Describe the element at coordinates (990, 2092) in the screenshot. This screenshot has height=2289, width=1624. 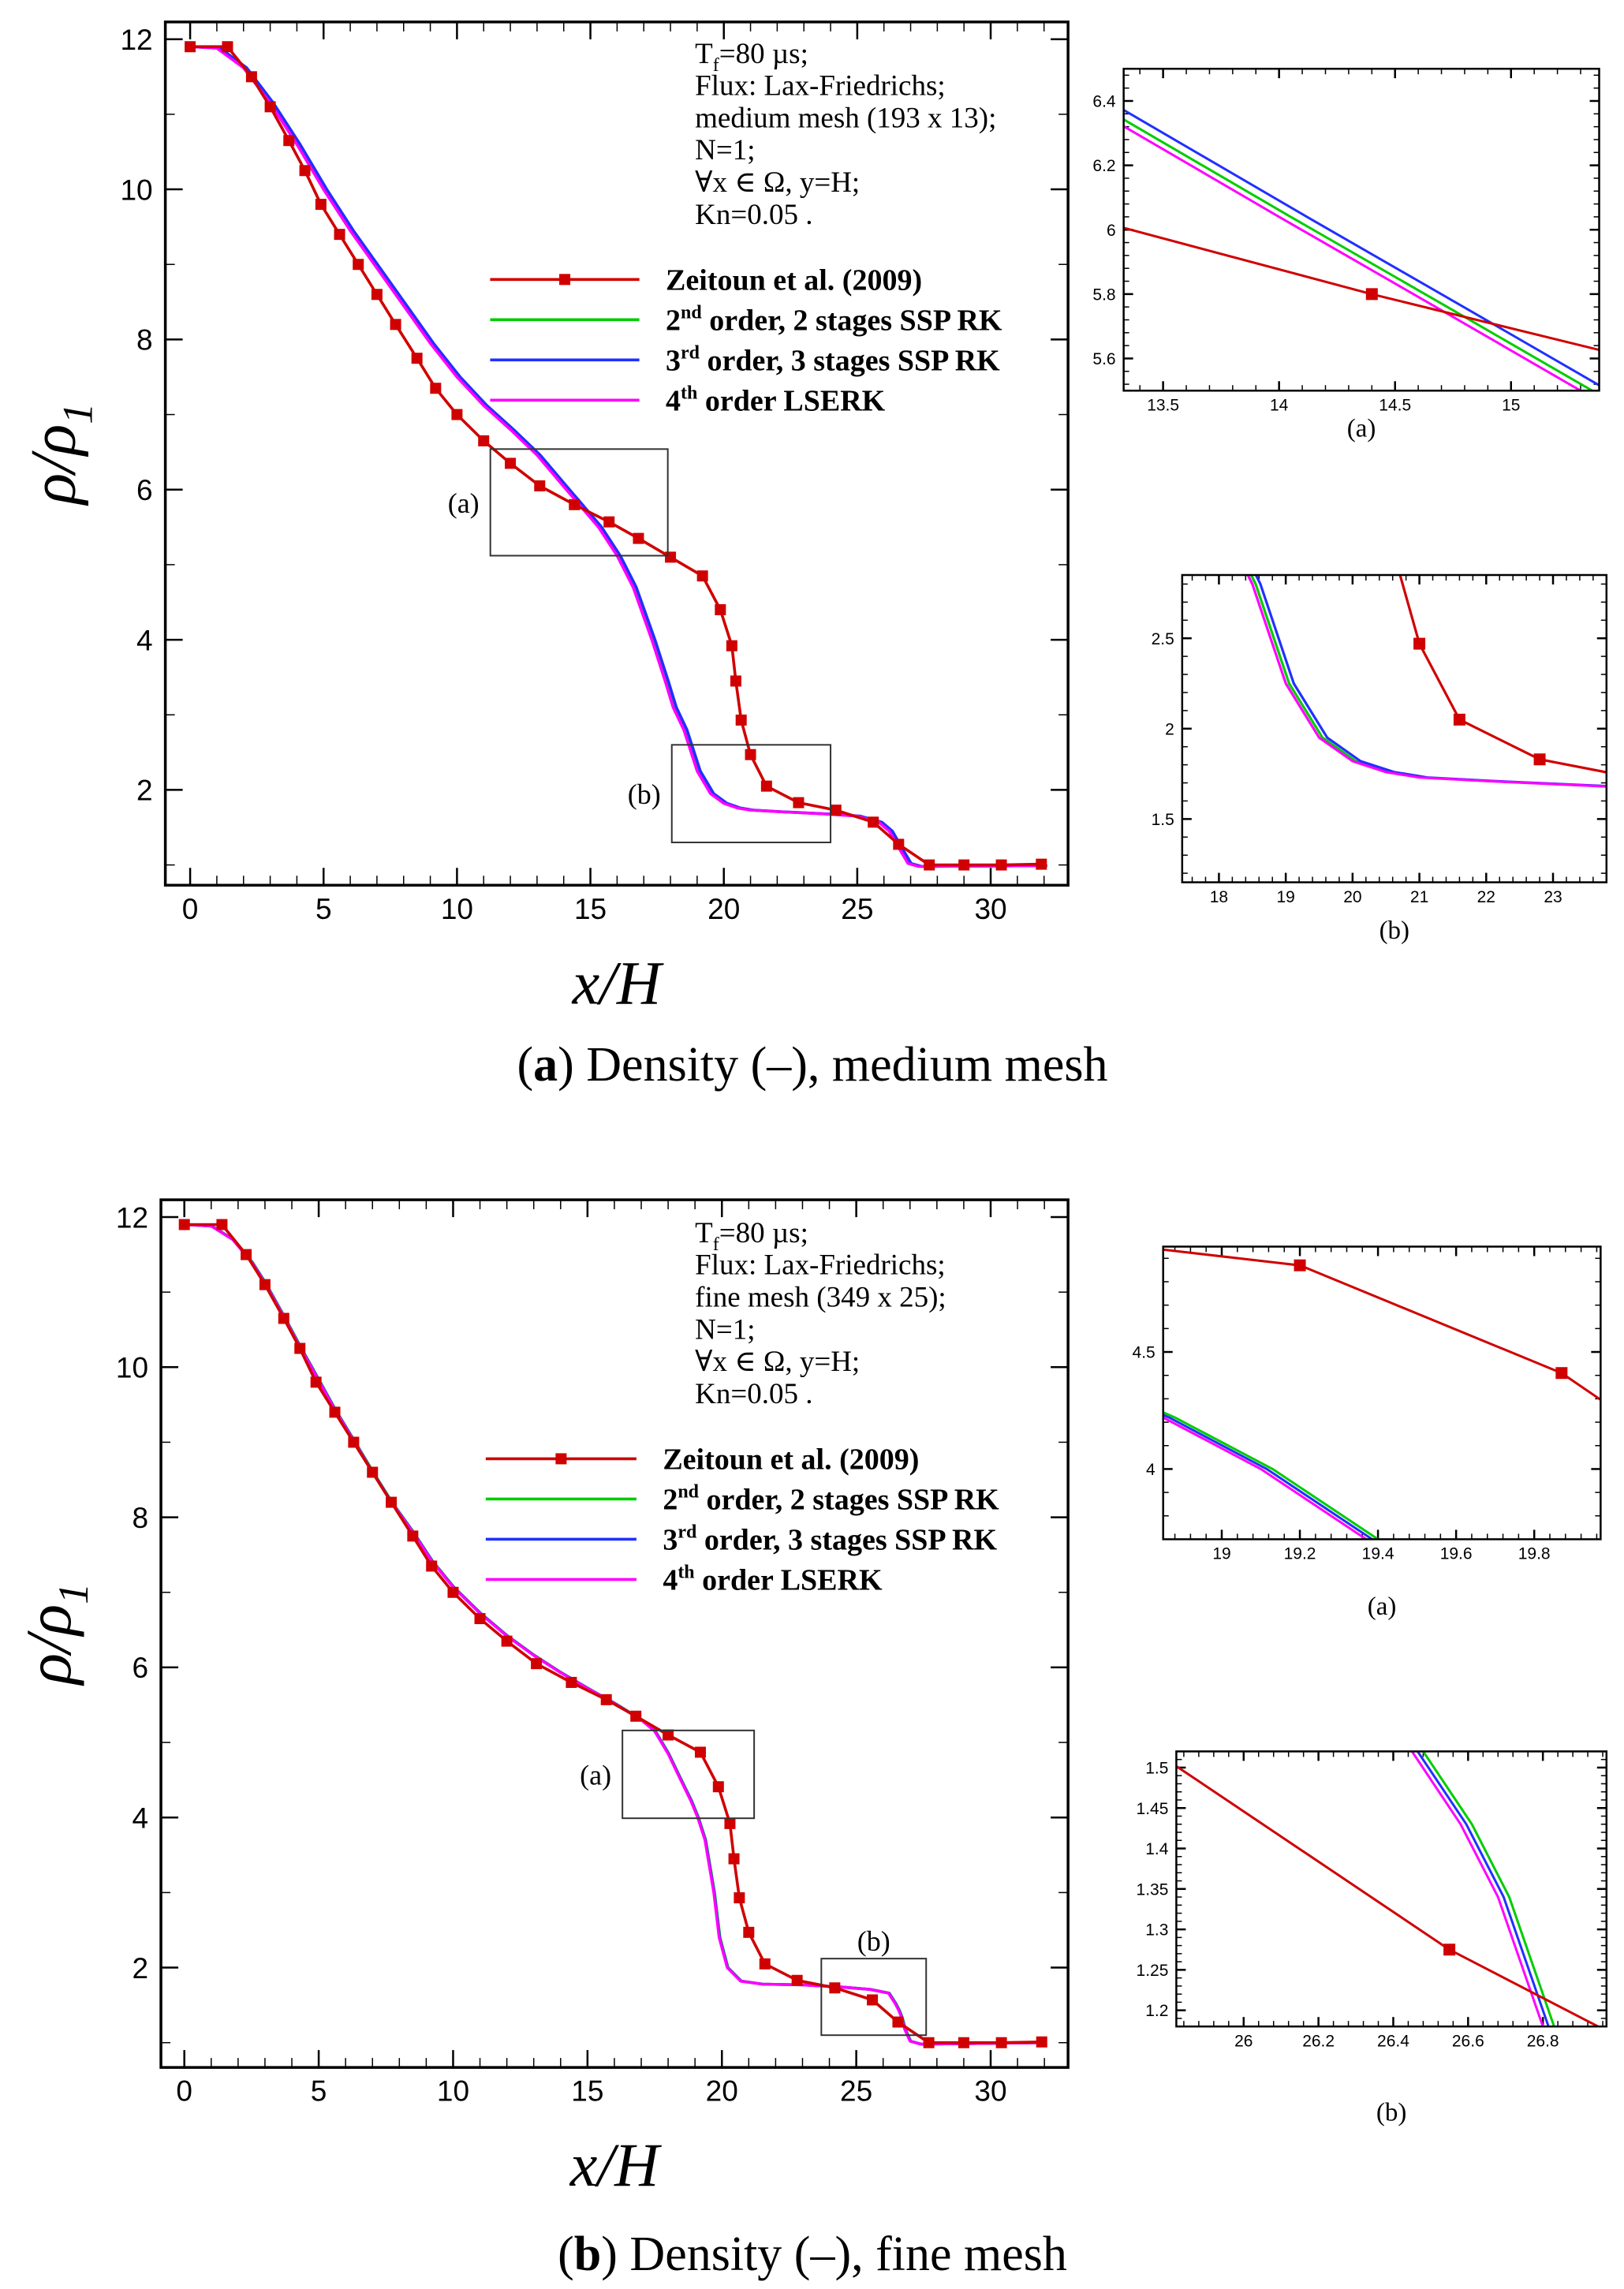
I see `x-tick-label: 30` at that location.